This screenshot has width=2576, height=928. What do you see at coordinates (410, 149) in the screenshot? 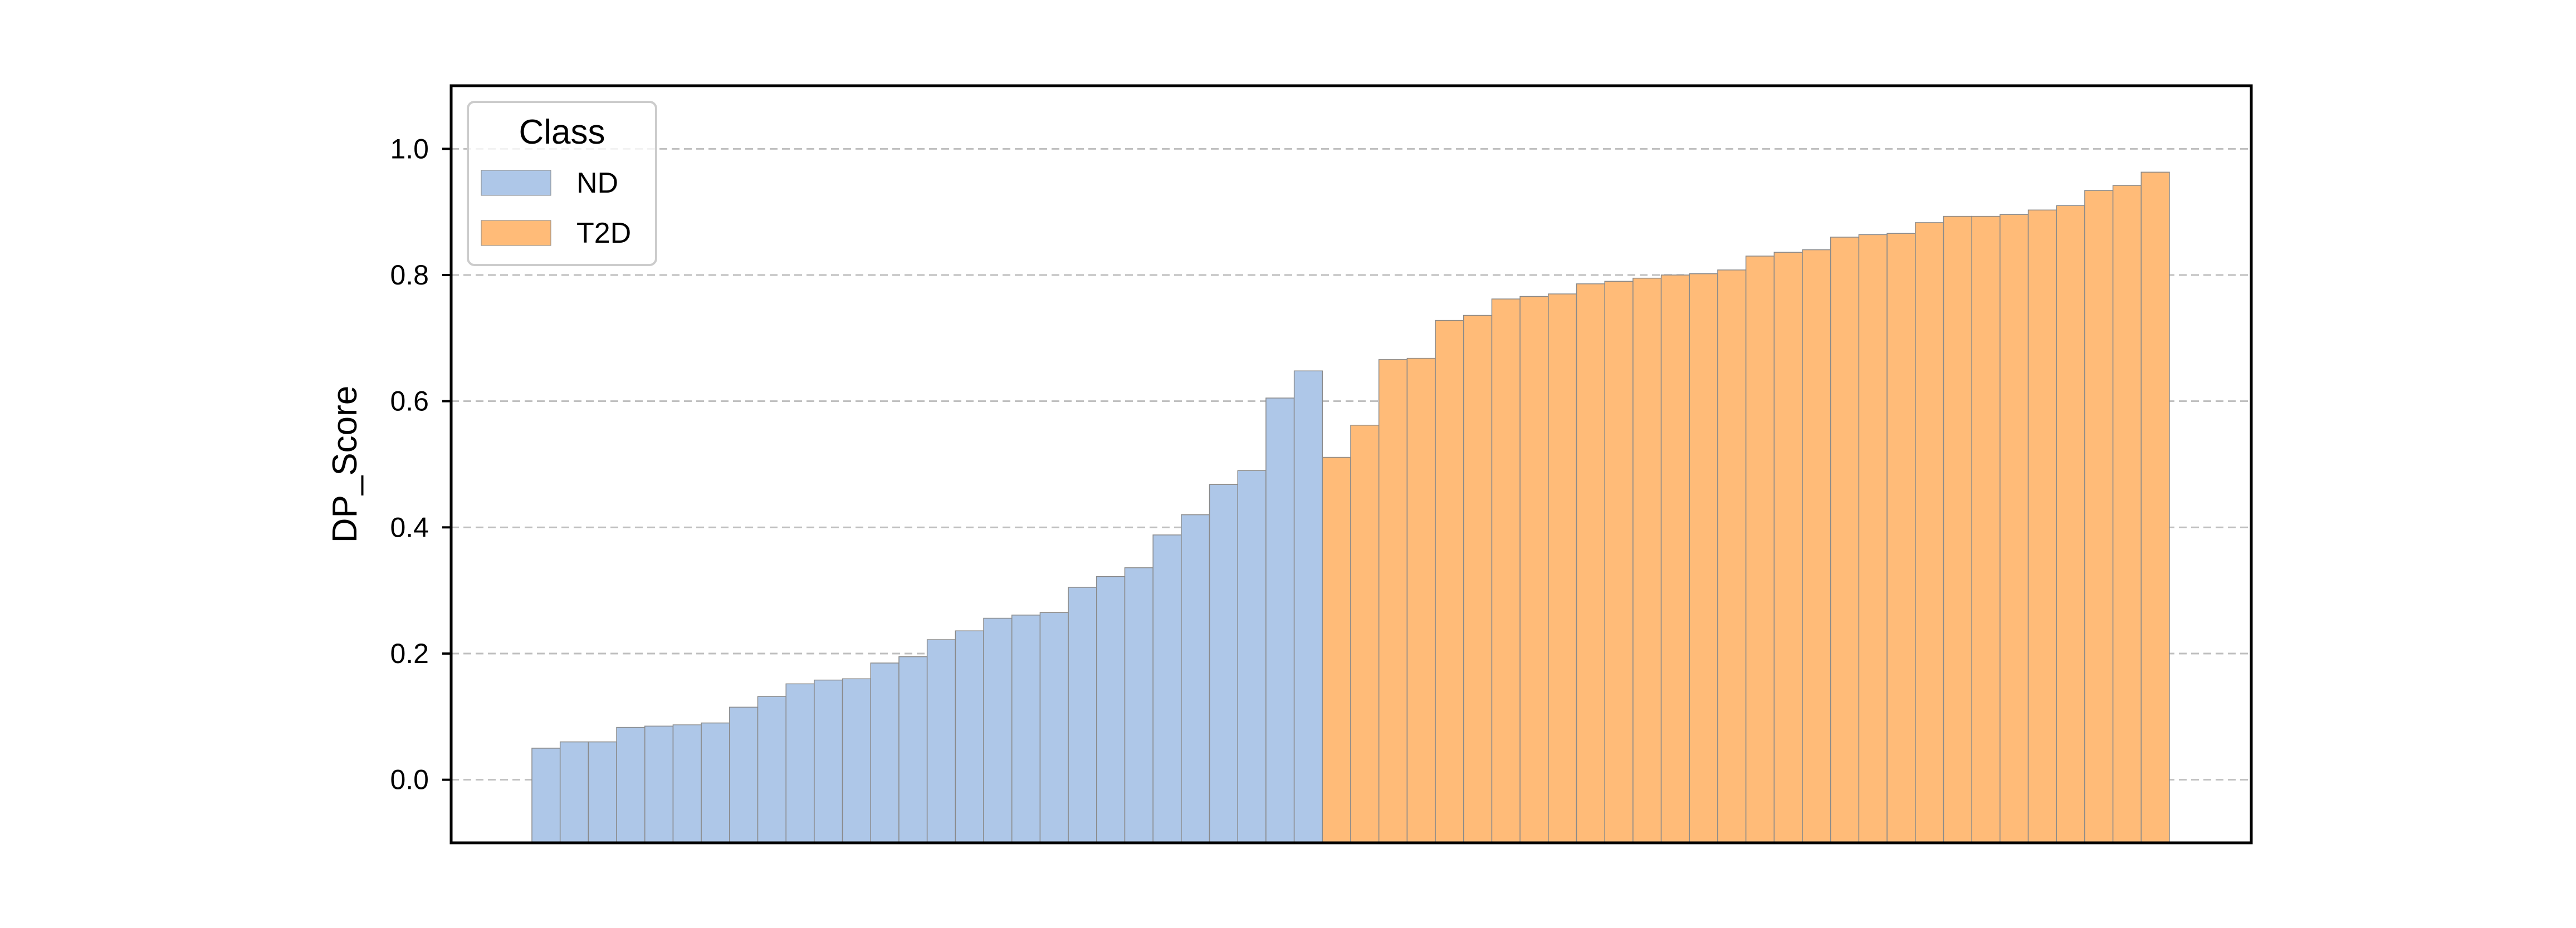
I see `y-tick-label: 1.0` at bounding box center [410, 149].